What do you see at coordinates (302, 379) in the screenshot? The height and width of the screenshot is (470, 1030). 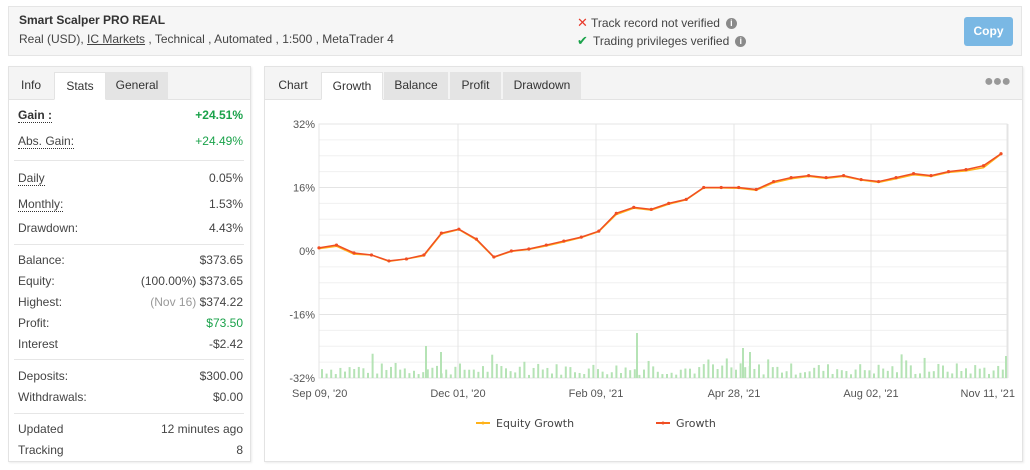 I see `svg-text: -32%` at bounding box center [302, 379].